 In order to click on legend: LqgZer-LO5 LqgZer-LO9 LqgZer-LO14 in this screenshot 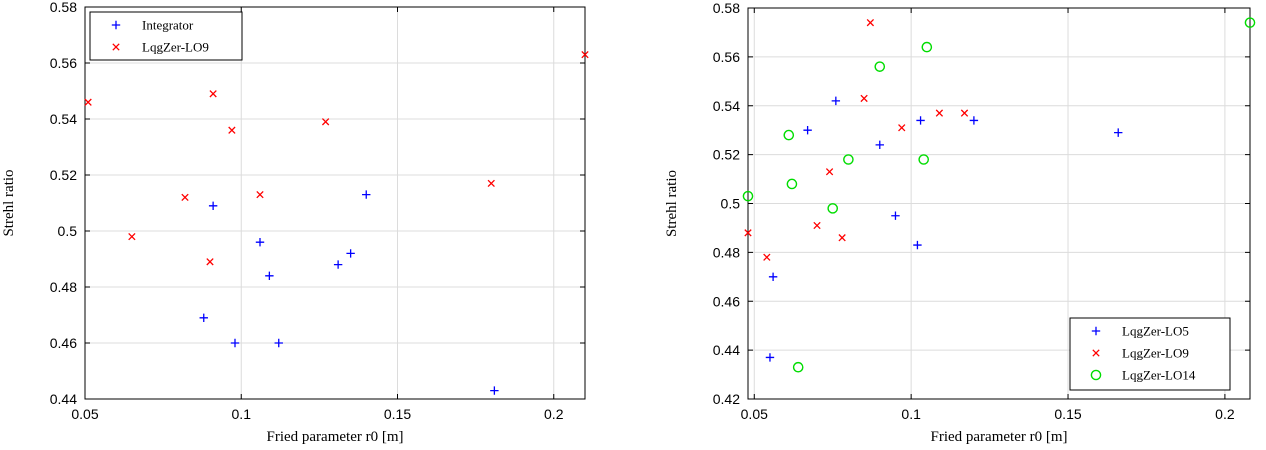, I will do `click(1150, 354)`.